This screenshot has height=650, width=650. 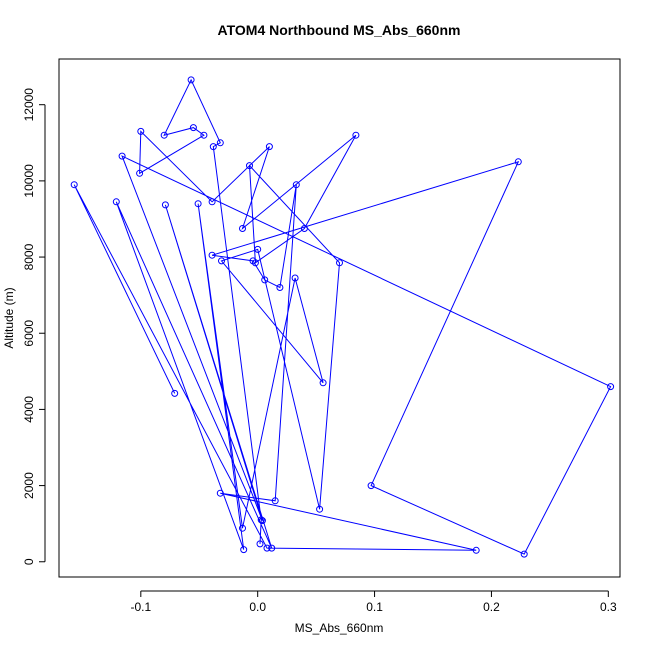 I want to click on y-axis: 0 2000 4000 6000 8000 10000 12000, so click(x=34, y=326).